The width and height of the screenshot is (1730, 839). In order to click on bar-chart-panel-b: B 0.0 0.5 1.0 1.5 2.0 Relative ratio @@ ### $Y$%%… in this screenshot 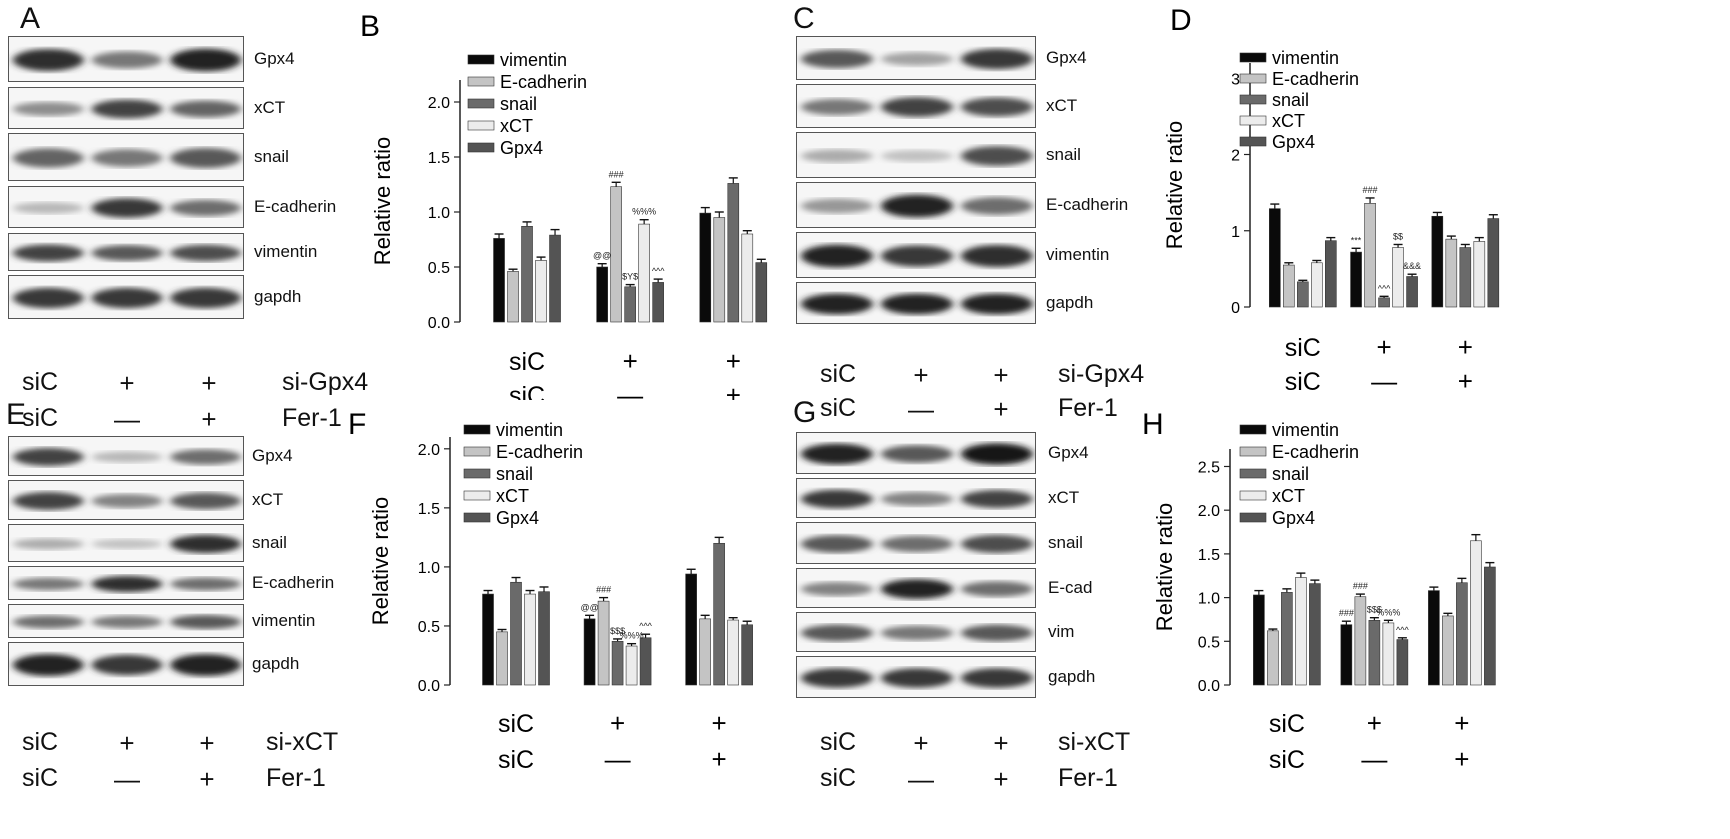, I will do `click(560, 205)`.